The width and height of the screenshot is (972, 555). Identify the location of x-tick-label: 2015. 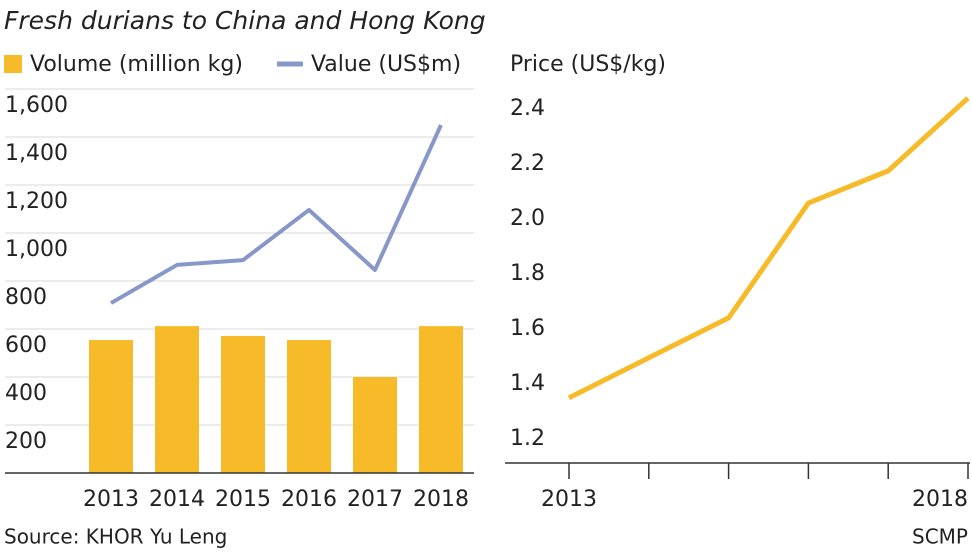
(243, 499).